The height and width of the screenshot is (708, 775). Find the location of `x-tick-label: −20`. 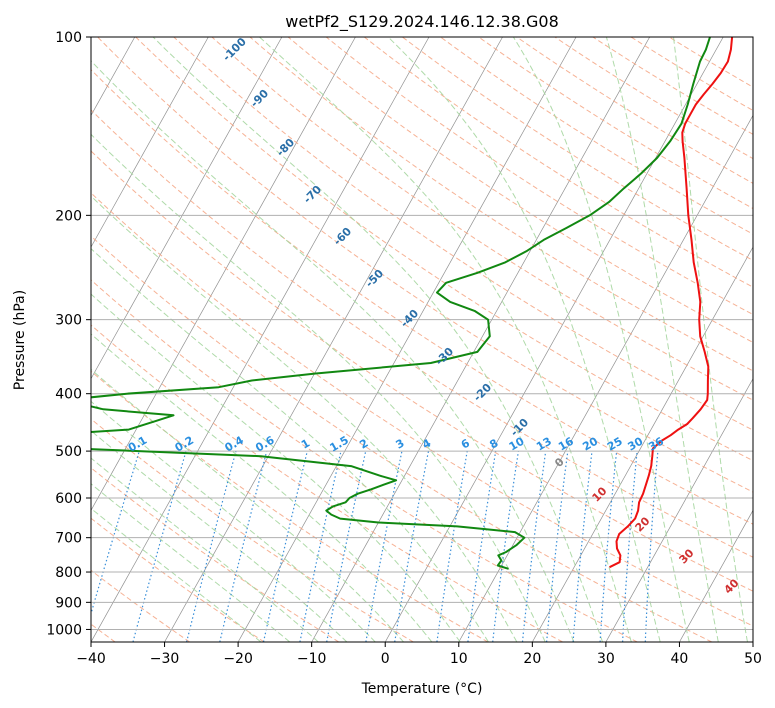

x-tick-label: −20 is located at coordinates (238, 659).